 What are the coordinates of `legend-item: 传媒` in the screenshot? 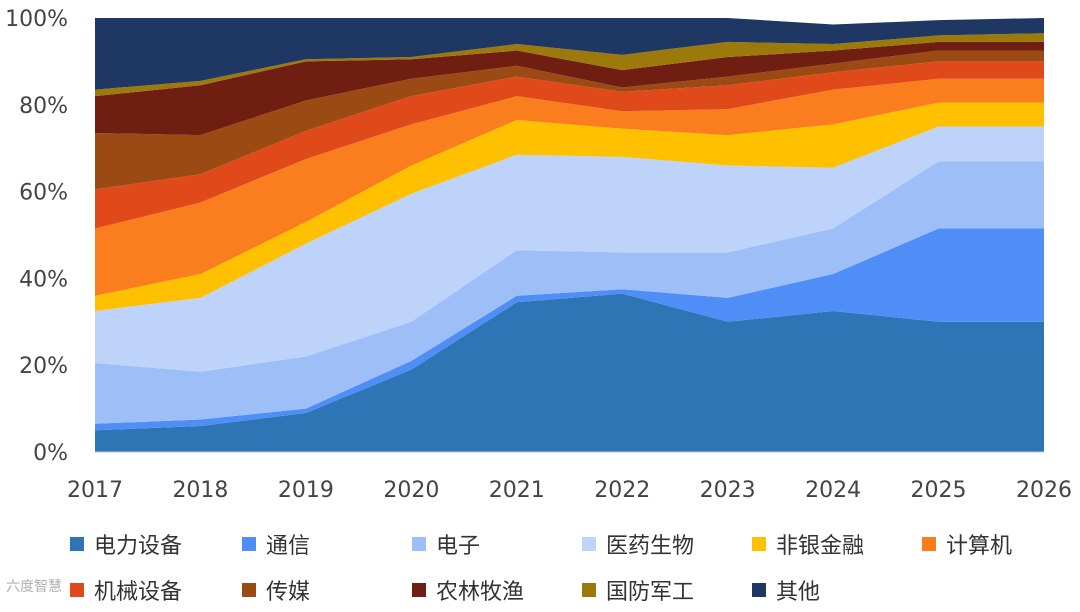 It's located at (276, 590).